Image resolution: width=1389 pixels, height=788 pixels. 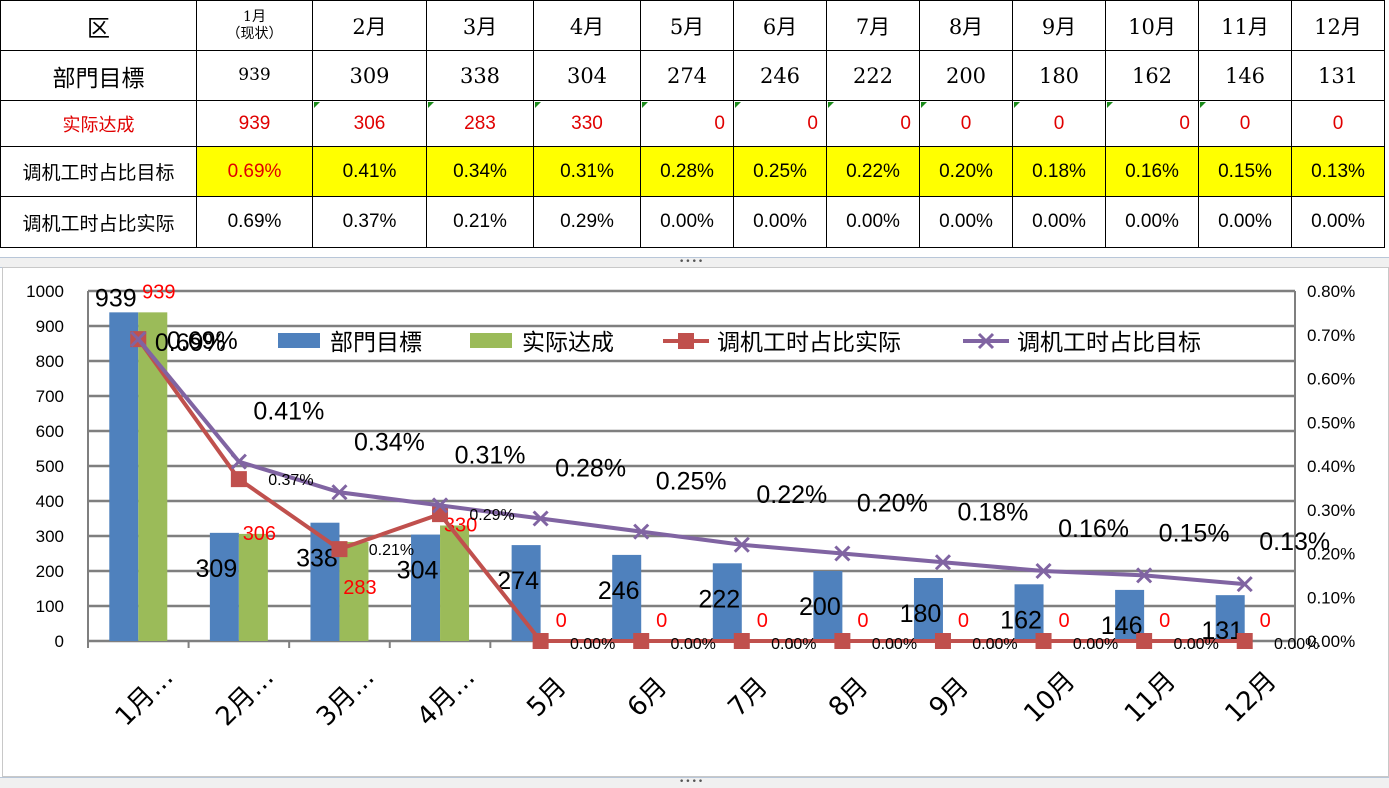 I want to click on ratio-target-cell: 0.41%, so click(x=369, y=171).